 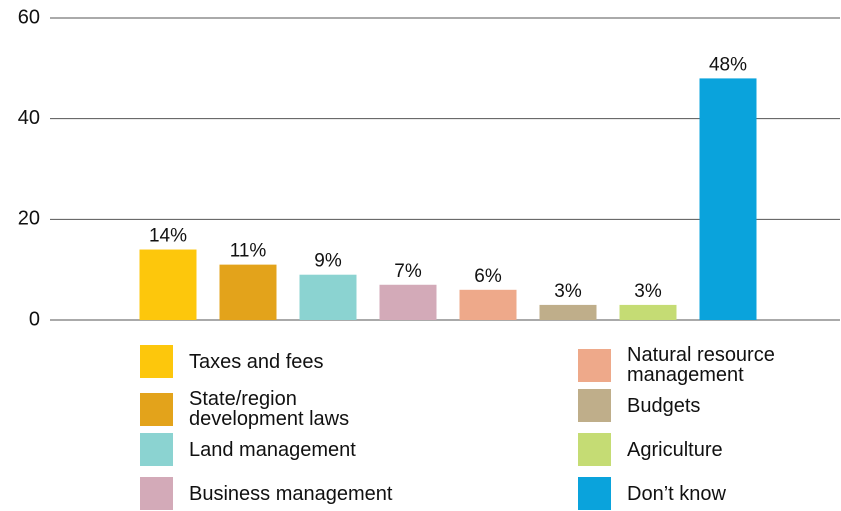 I want to click on legend-item: Land management, so click(x=274, y=449).